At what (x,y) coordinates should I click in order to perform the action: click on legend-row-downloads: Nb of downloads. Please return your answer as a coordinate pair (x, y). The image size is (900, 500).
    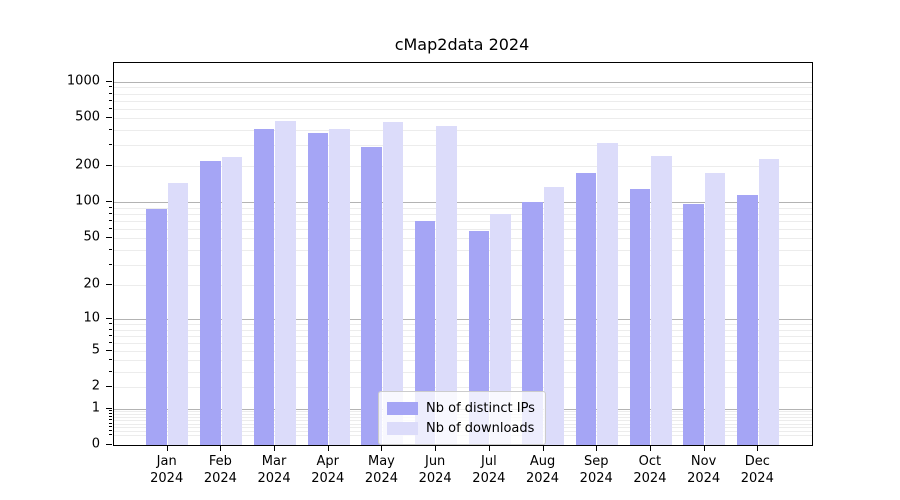
    Looking at the image, I should click on (461, 428).